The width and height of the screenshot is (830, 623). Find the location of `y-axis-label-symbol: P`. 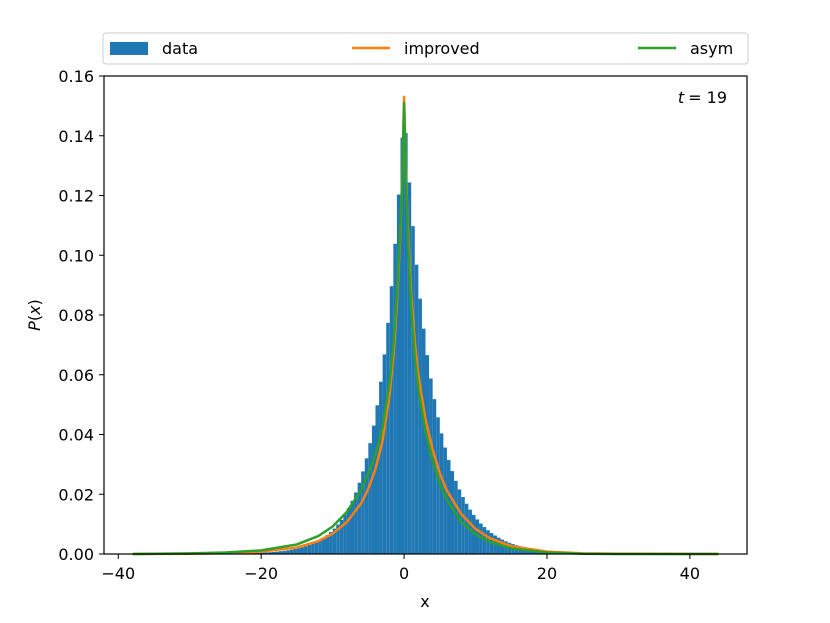

y-axis-label-symbol: P is located at coordinates (34, 326).